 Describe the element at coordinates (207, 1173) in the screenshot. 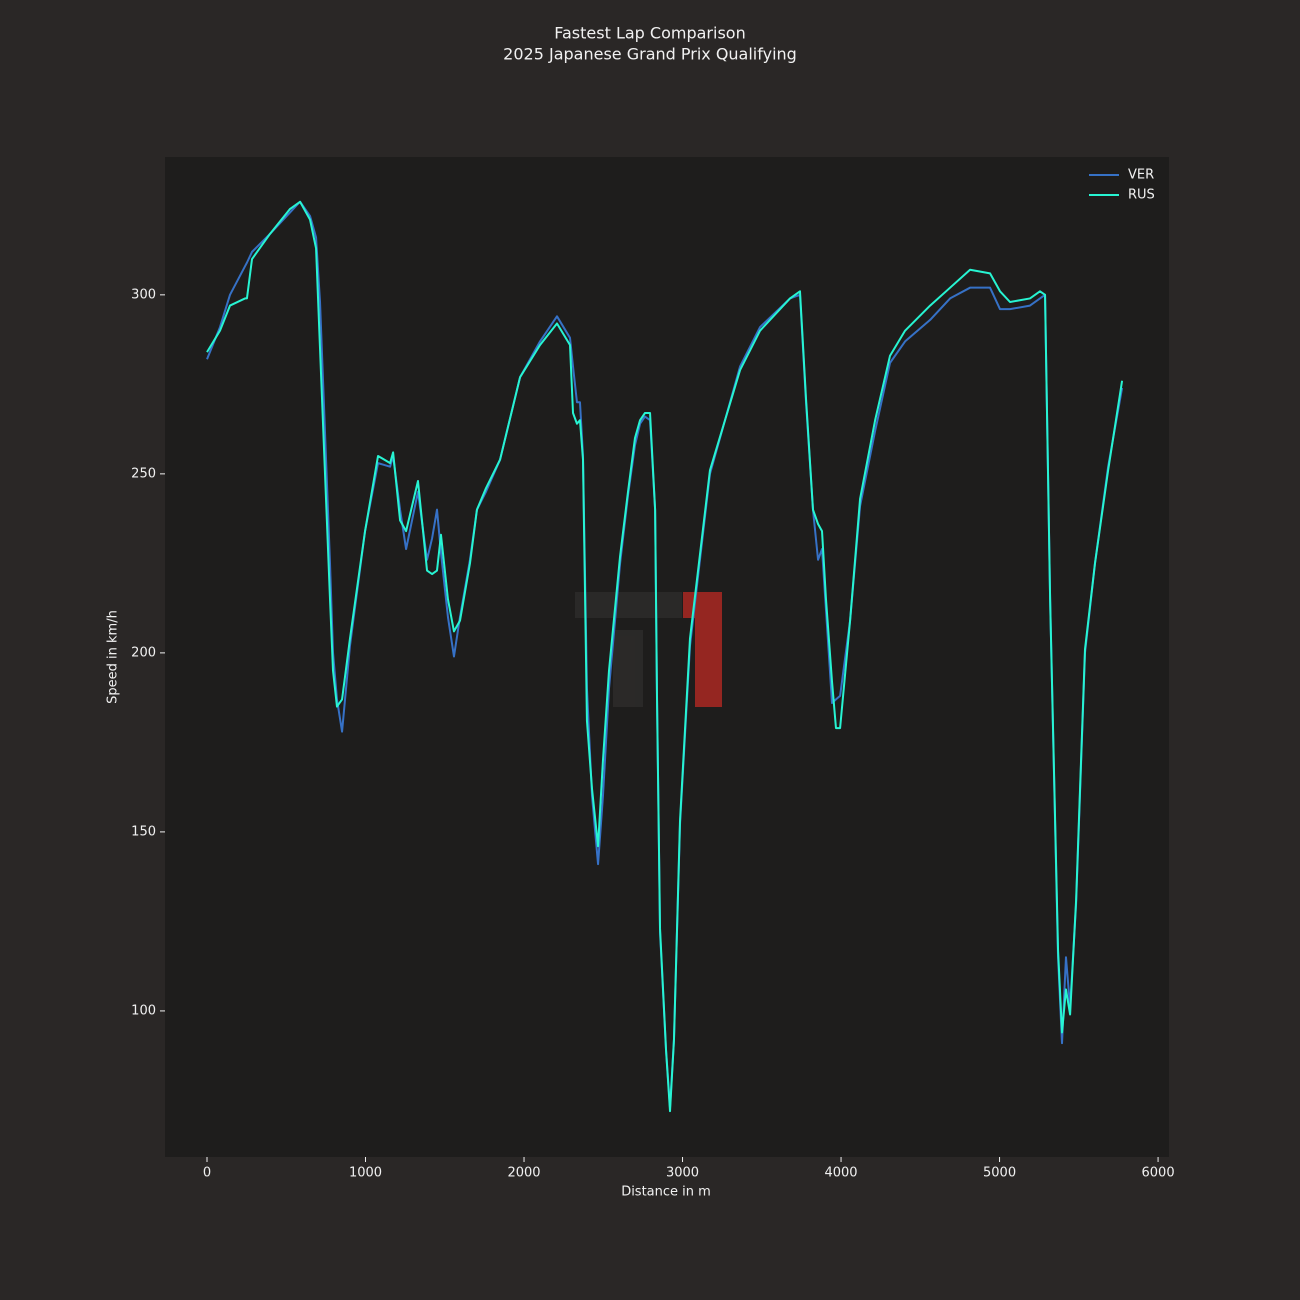

I see `x-tick-label: 0` at that location.